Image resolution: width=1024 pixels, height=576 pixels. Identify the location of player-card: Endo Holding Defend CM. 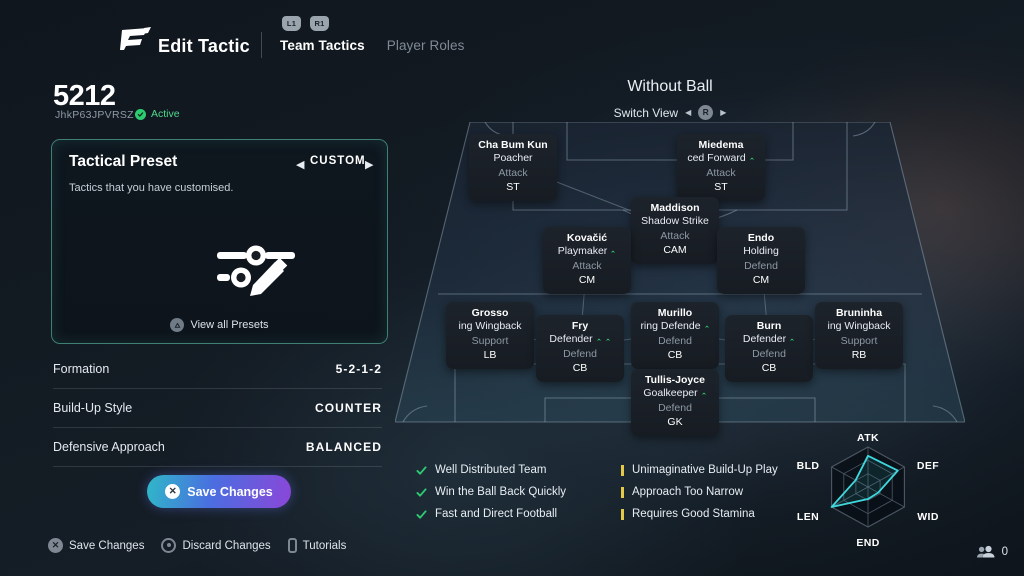
(761, 260).